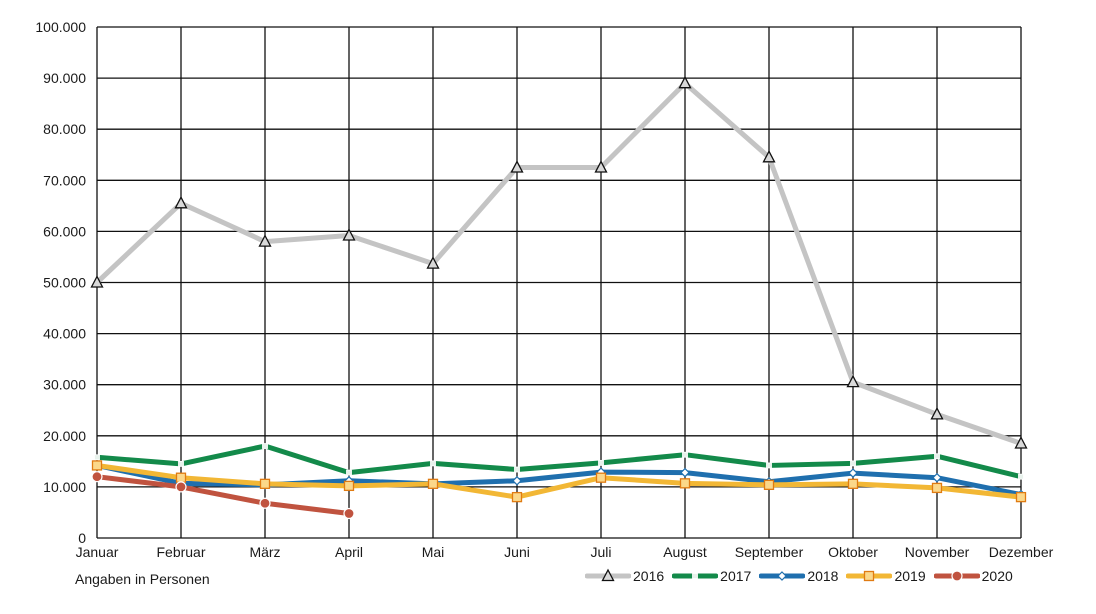  Describe the element at coordinates (685, 552) in the screenshot. I see `x-tick-label: August` at that location.